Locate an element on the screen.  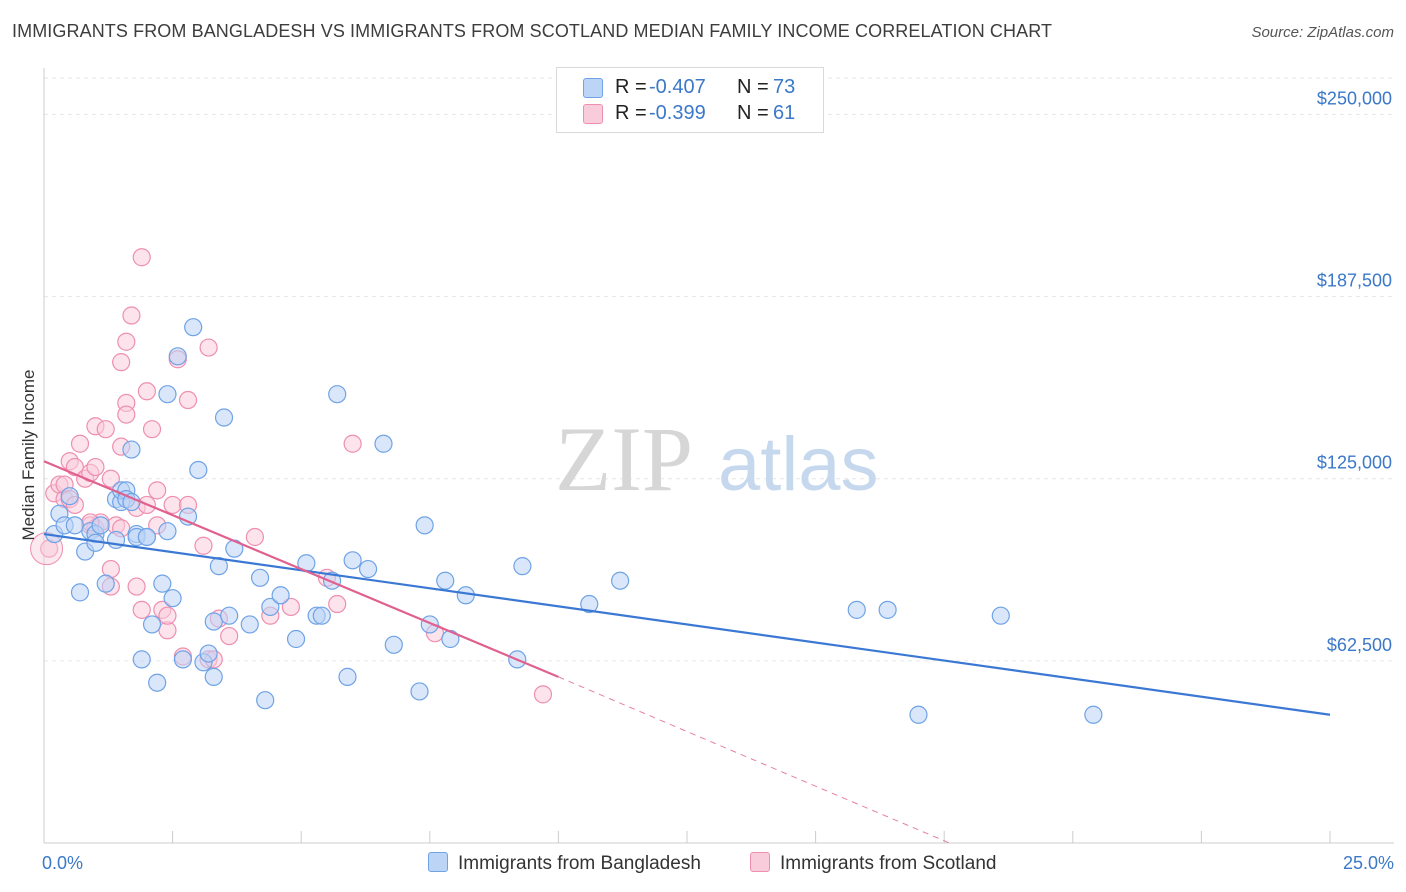
bottom-legend-label-bangladesh: Immigrants from Bangladesh is located at coordinates (579, 863).